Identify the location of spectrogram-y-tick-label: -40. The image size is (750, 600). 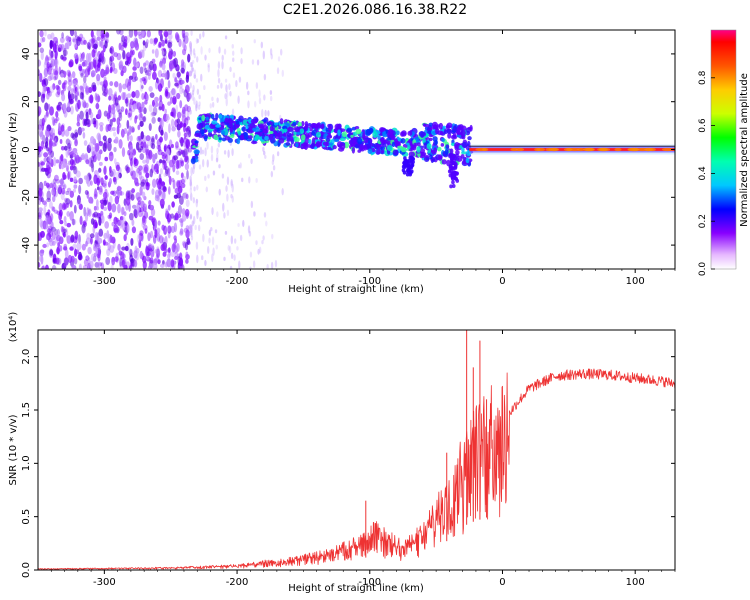
(26, 245).